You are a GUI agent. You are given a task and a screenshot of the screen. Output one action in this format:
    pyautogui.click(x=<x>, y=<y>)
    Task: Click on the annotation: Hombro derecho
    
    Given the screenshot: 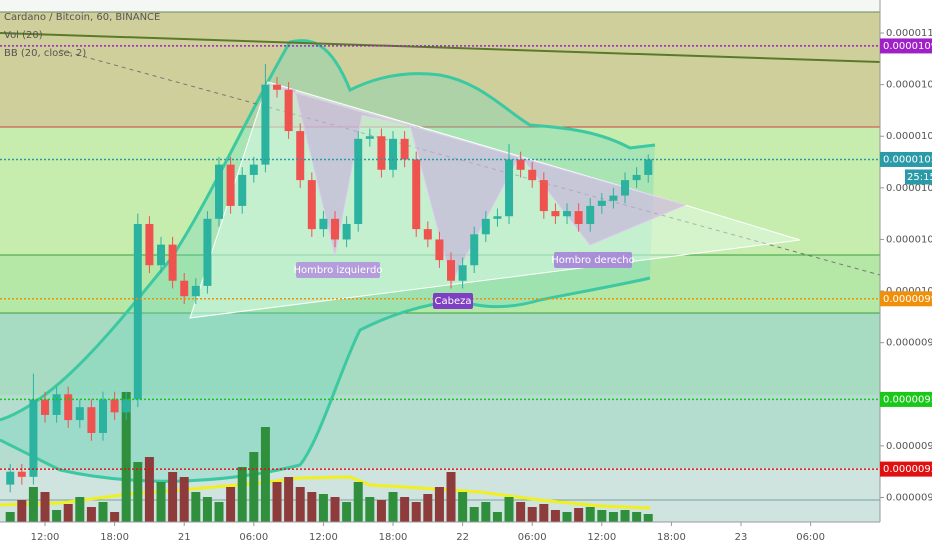 What is the action you would take?
    pyautogui.click(x=592, y=260)
    